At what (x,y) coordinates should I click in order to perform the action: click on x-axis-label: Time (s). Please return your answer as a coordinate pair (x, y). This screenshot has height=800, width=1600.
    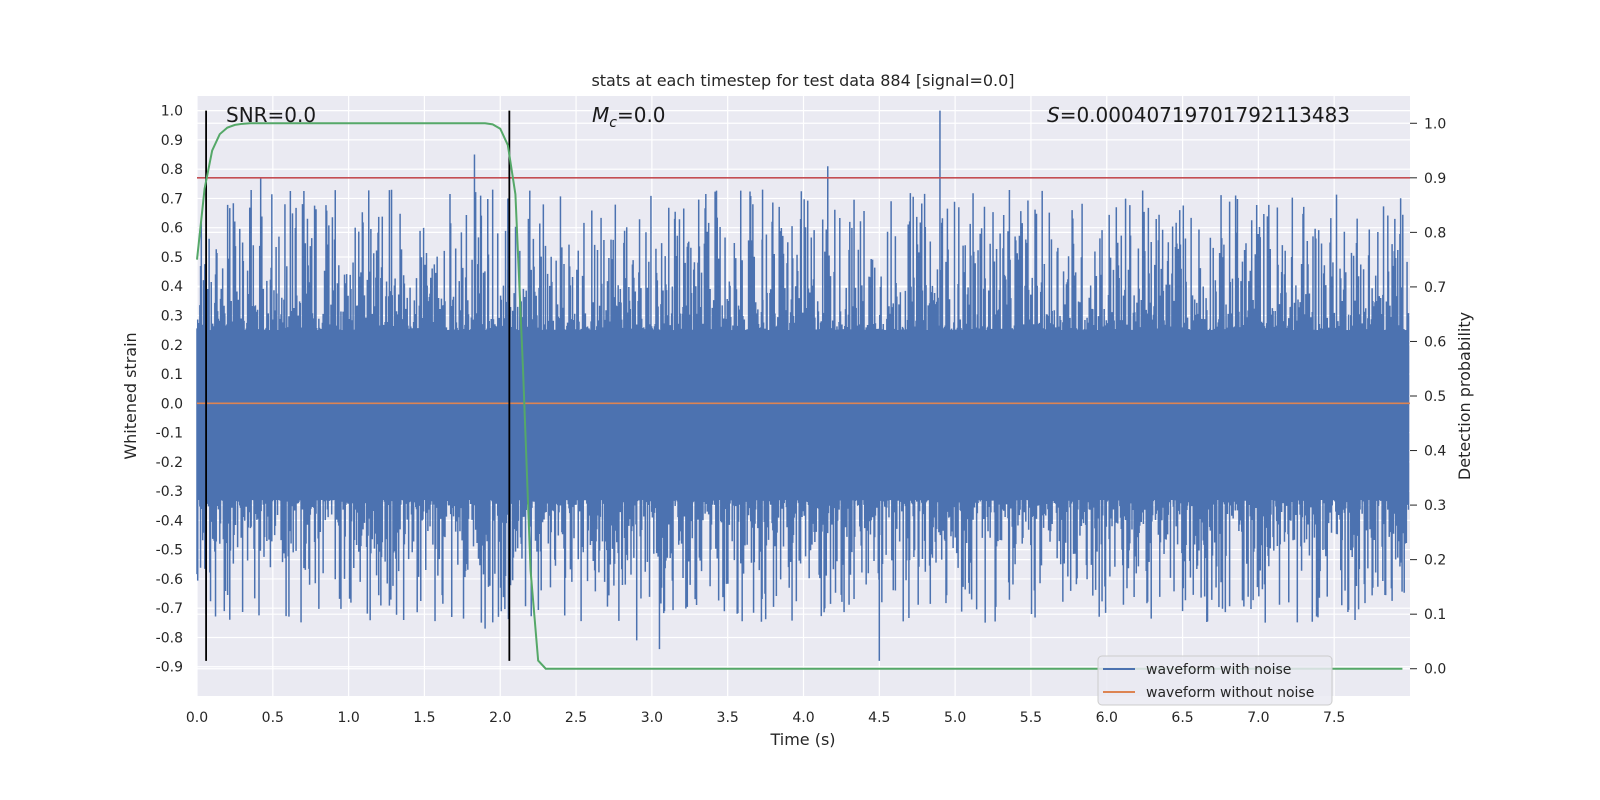
    Looking at the image, I should click on (802, 739).